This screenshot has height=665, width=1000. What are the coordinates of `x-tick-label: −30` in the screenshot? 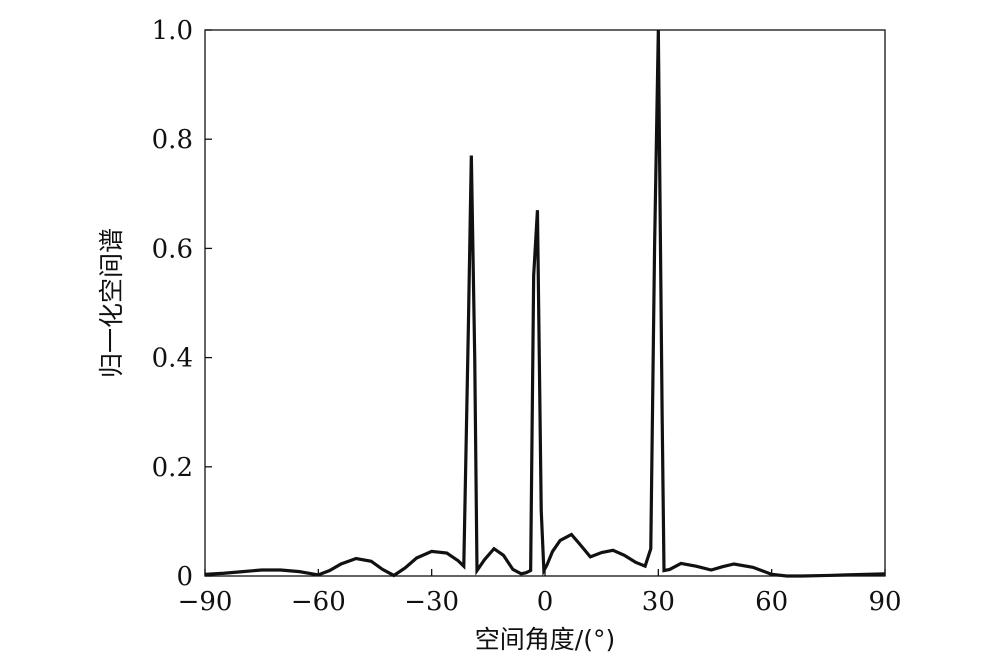 It's located at (431, 602).